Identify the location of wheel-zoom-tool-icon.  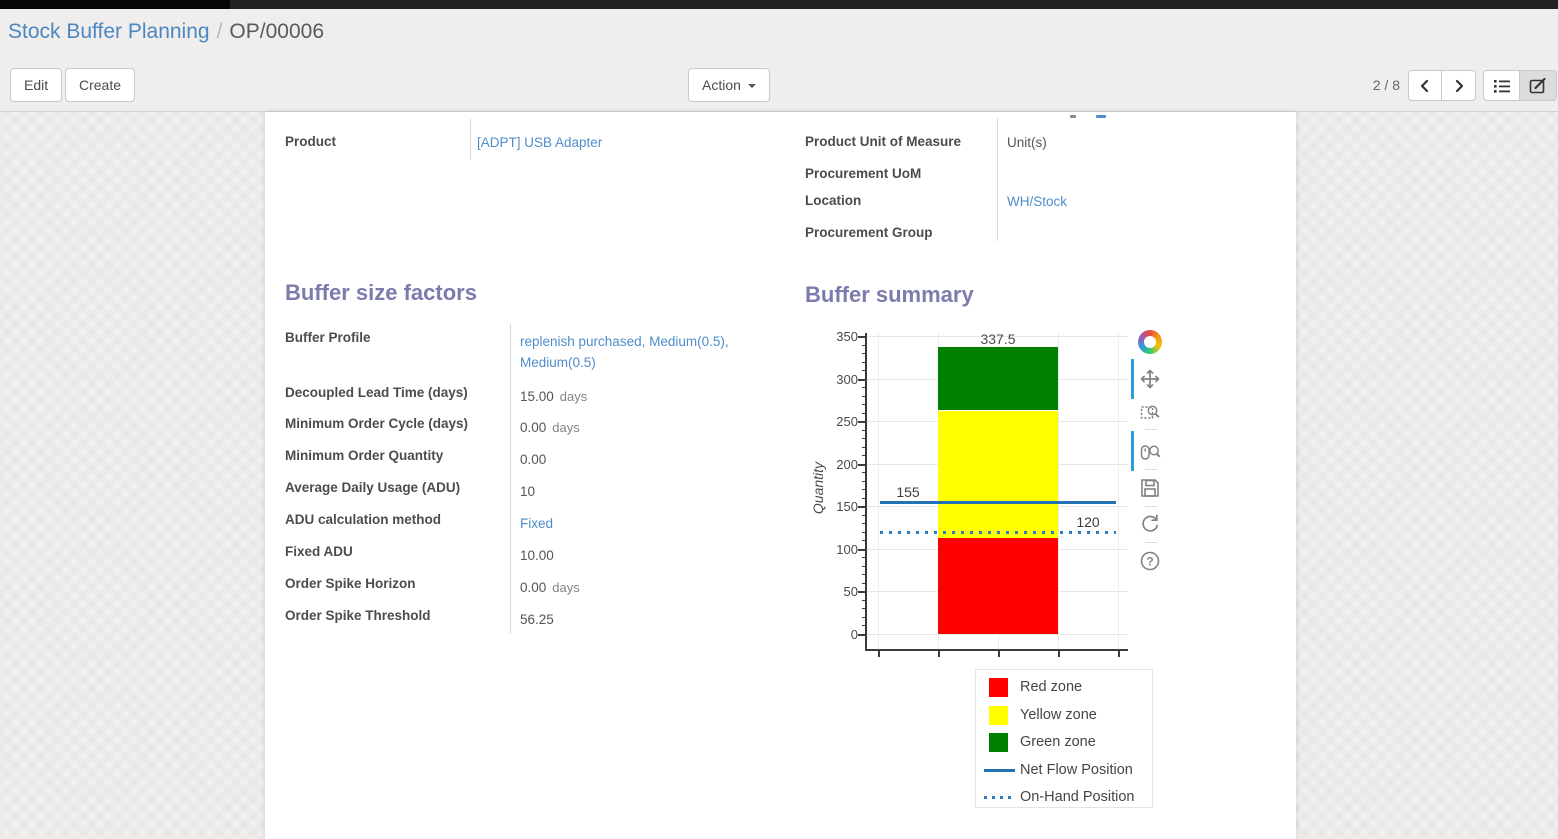
(1150, 451).